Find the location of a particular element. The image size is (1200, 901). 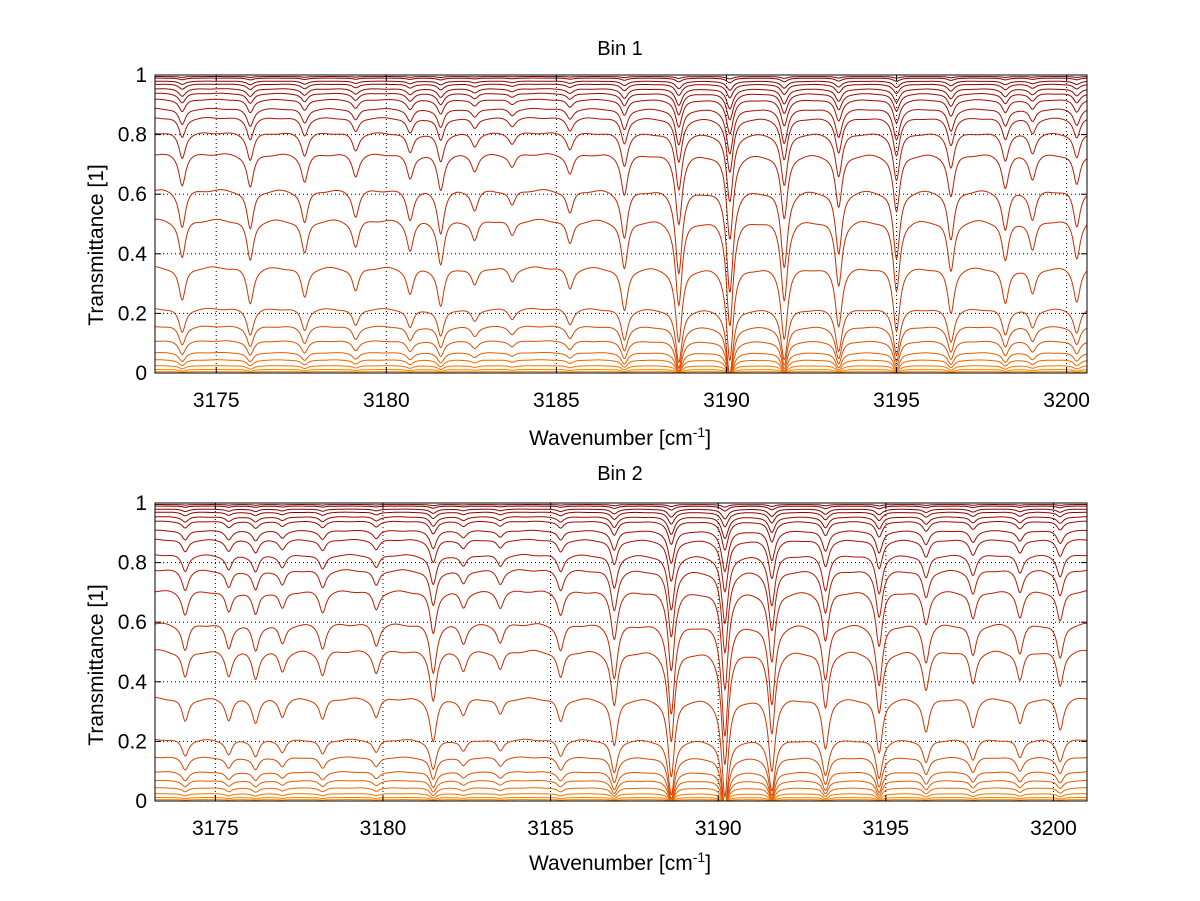

chart-title: Bin 1 is located at coordinates (620, 49).